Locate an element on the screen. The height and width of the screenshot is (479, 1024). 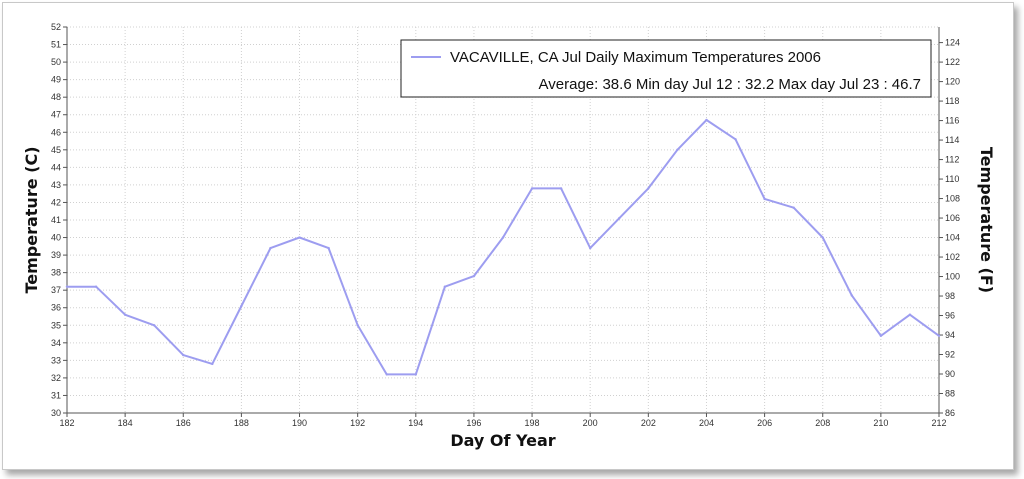
x-tick-label: 186 is located at coordinates (183, 423).